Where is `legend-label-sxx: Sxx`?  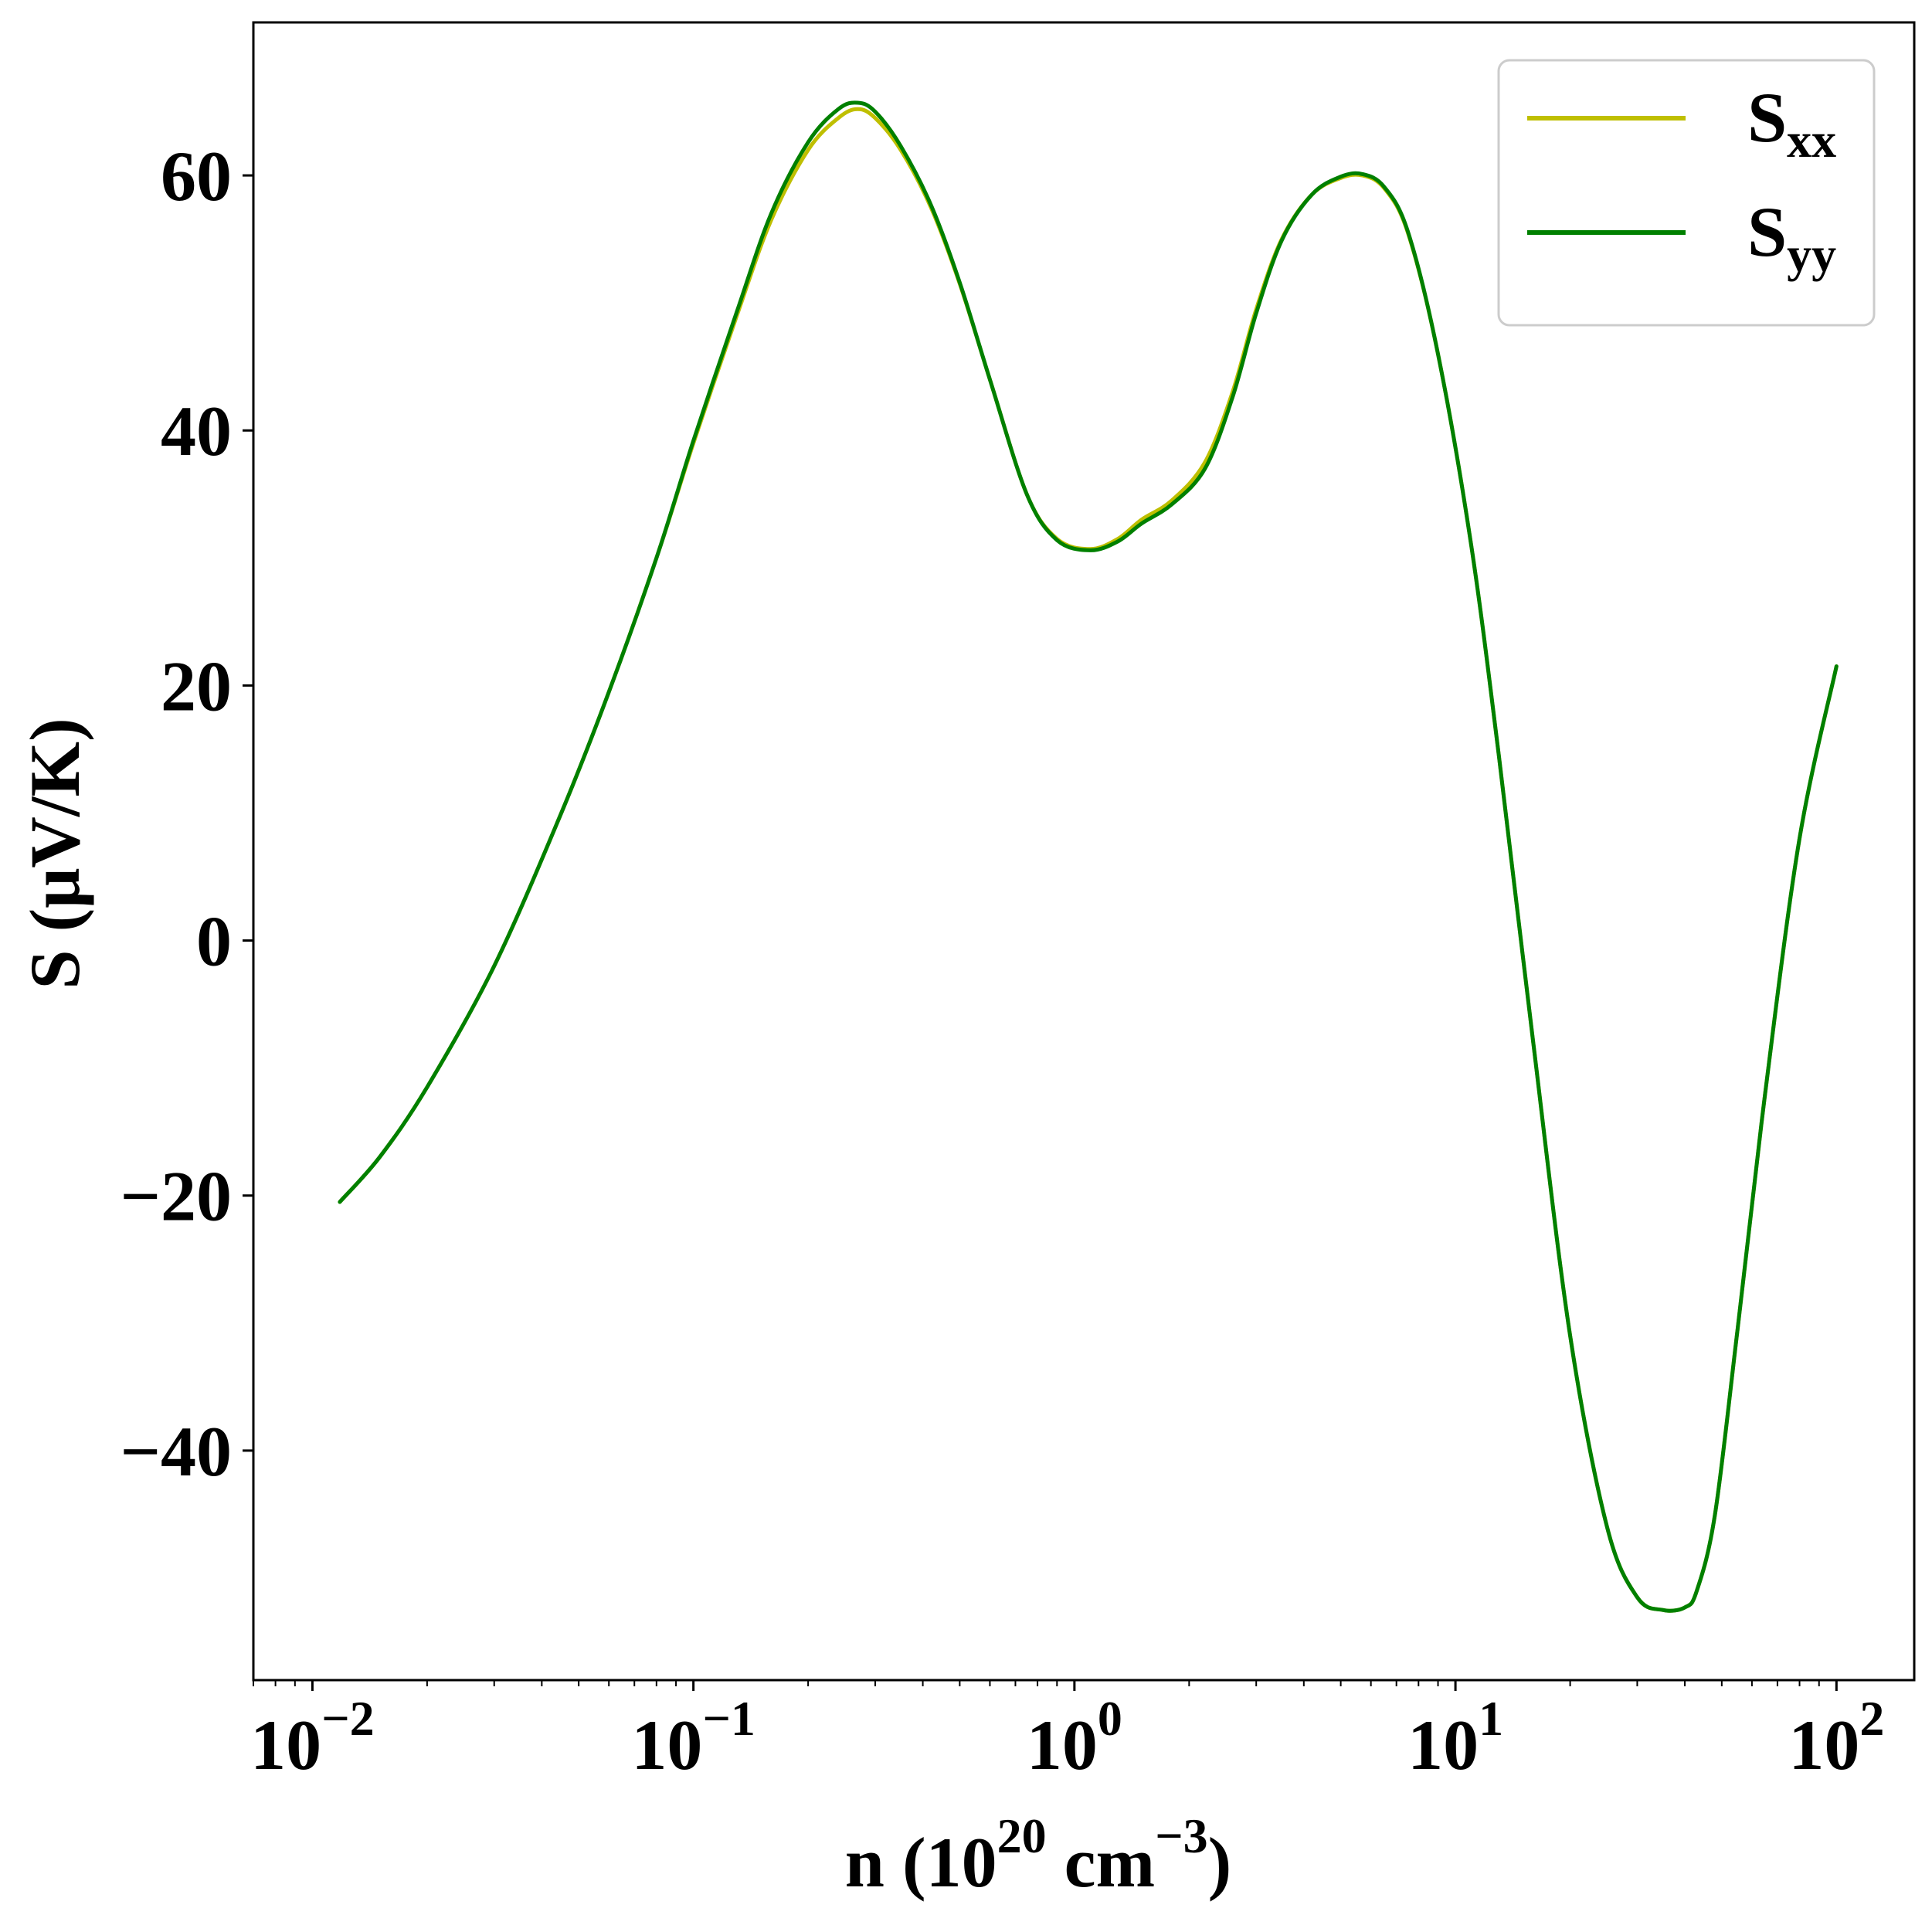 legend-label-sxx: Sxx is located at coordinates (1792, 123).